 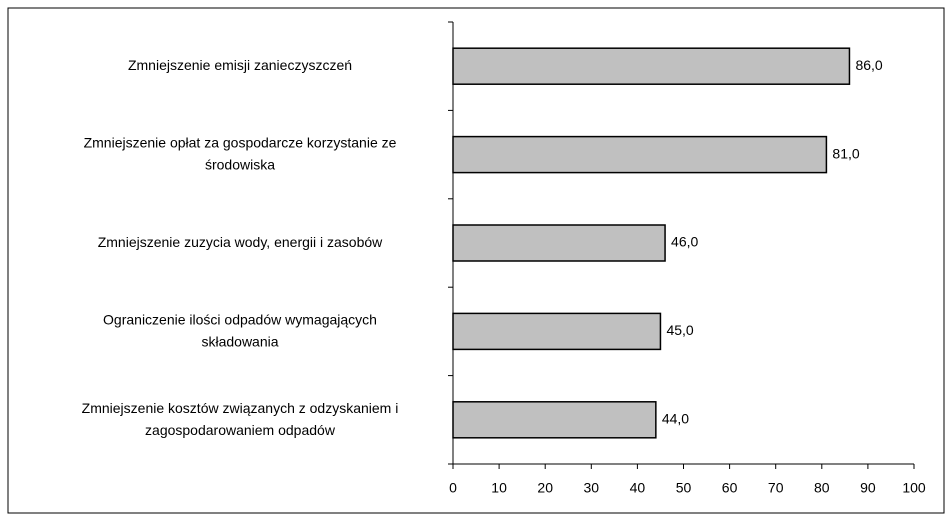 What do you see at coordinates (868, 65) in the screenshot?
I see `value-label: 86,0` at bounding box center [868, 65].